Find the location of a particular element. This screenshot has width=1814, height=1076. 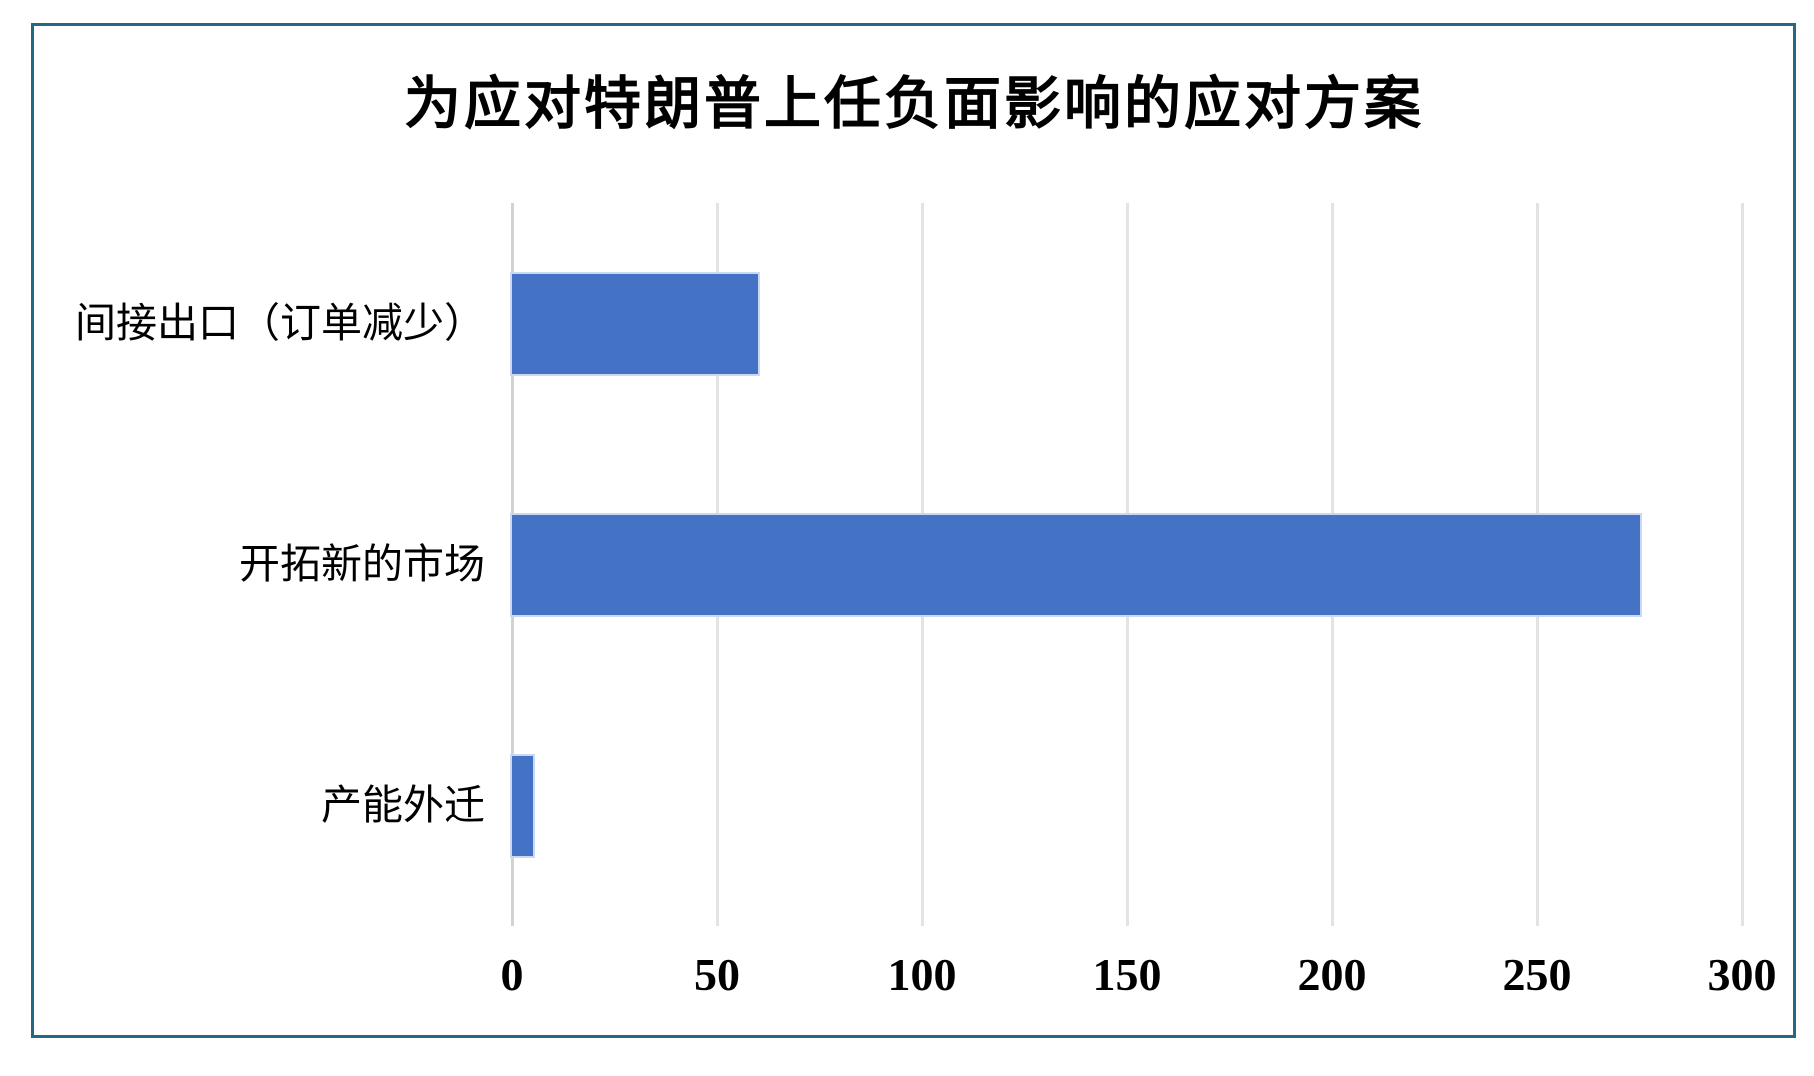

x-tick-label: 300 is located at coordinates (1742, 974).